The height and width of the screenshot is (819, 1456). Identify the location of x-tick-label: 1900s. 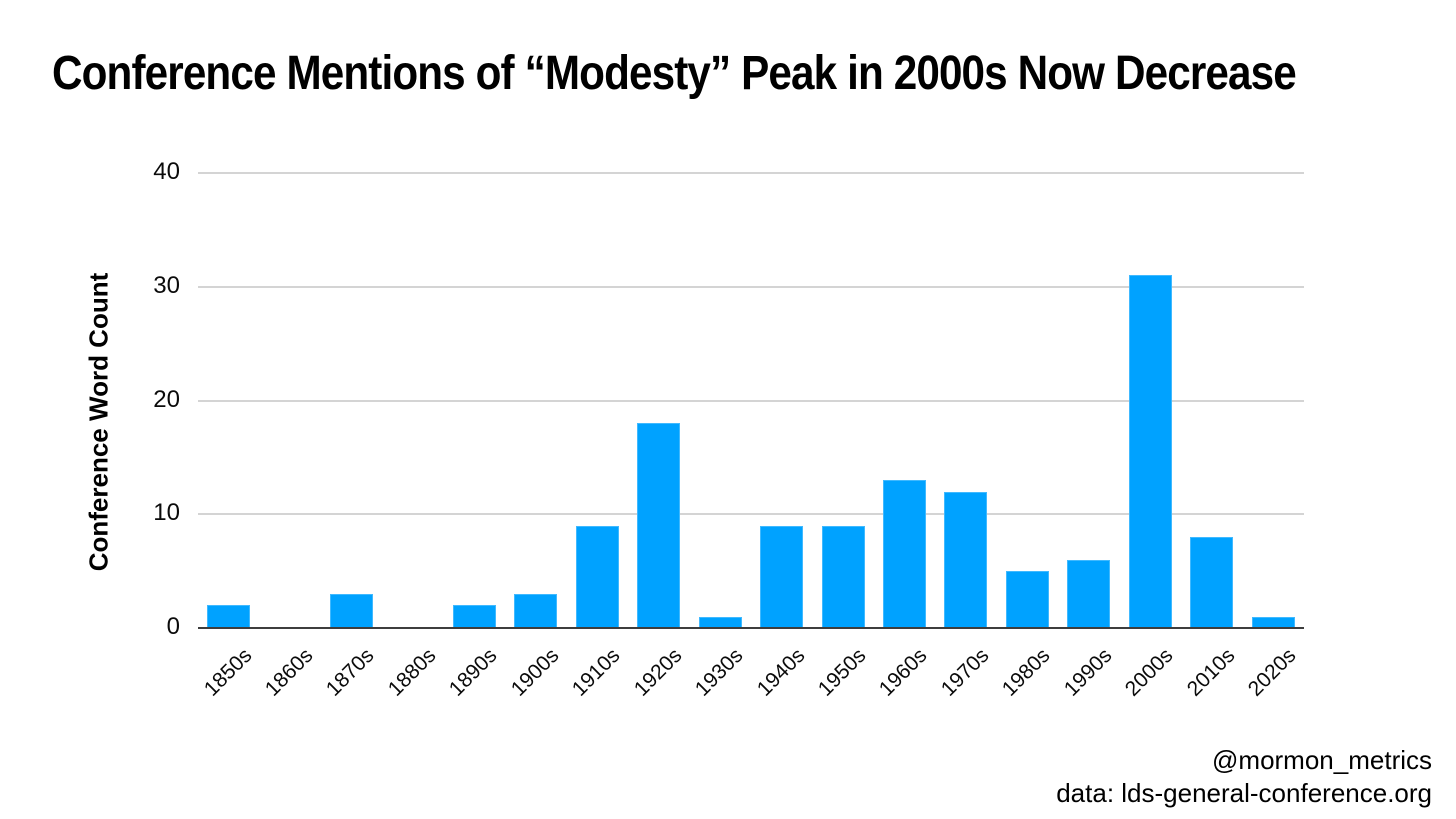
(535, 672).